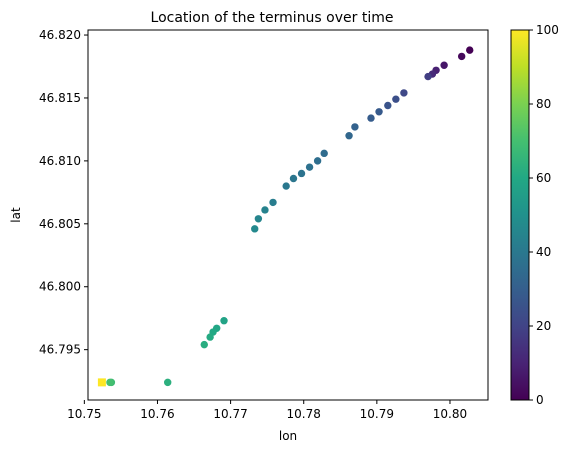 The width and height of the screenshot is (574, 453). What do you see at coordinates (60, 287) in the screenshot?
I see `y-tick-label: 46.800` at bounding box center [60, 287].